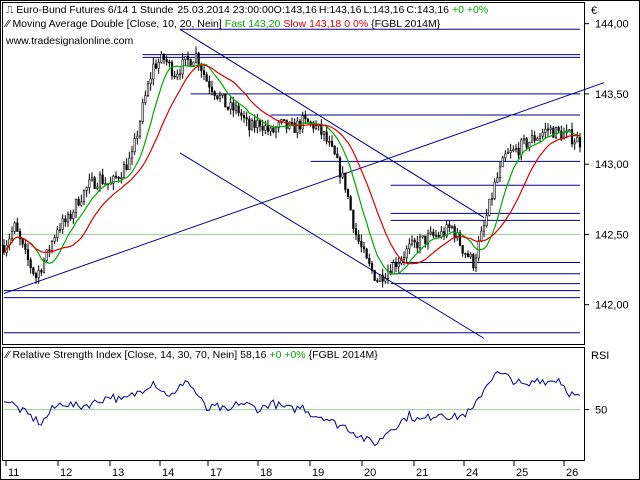 The height and width of the screenshot is (480, 640). I want to click on datetime: 25.03.2014 23:00:00, so click(225, 10).